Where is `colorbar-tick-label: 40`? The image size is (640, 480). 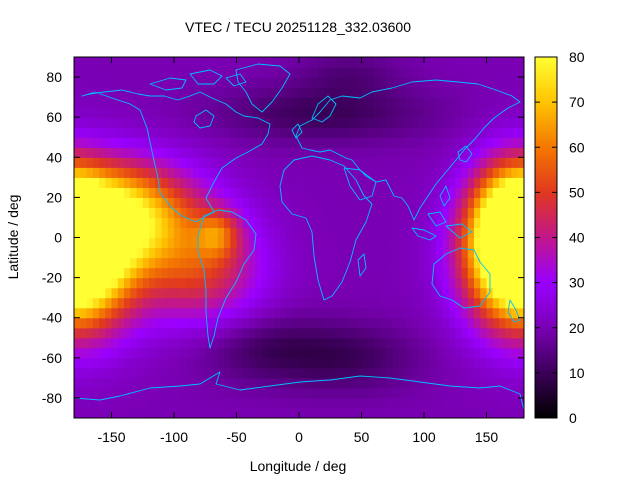
colorbar-tick-label: 40 is located at coordinates (577, 238).